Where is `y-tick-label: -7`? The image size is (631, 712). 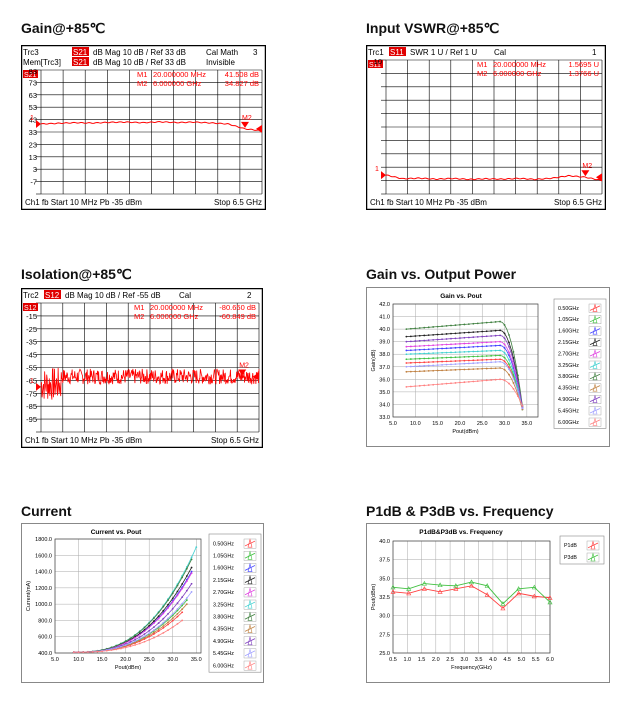
y-tick-label: -7 is located at coordinates (33, 182).